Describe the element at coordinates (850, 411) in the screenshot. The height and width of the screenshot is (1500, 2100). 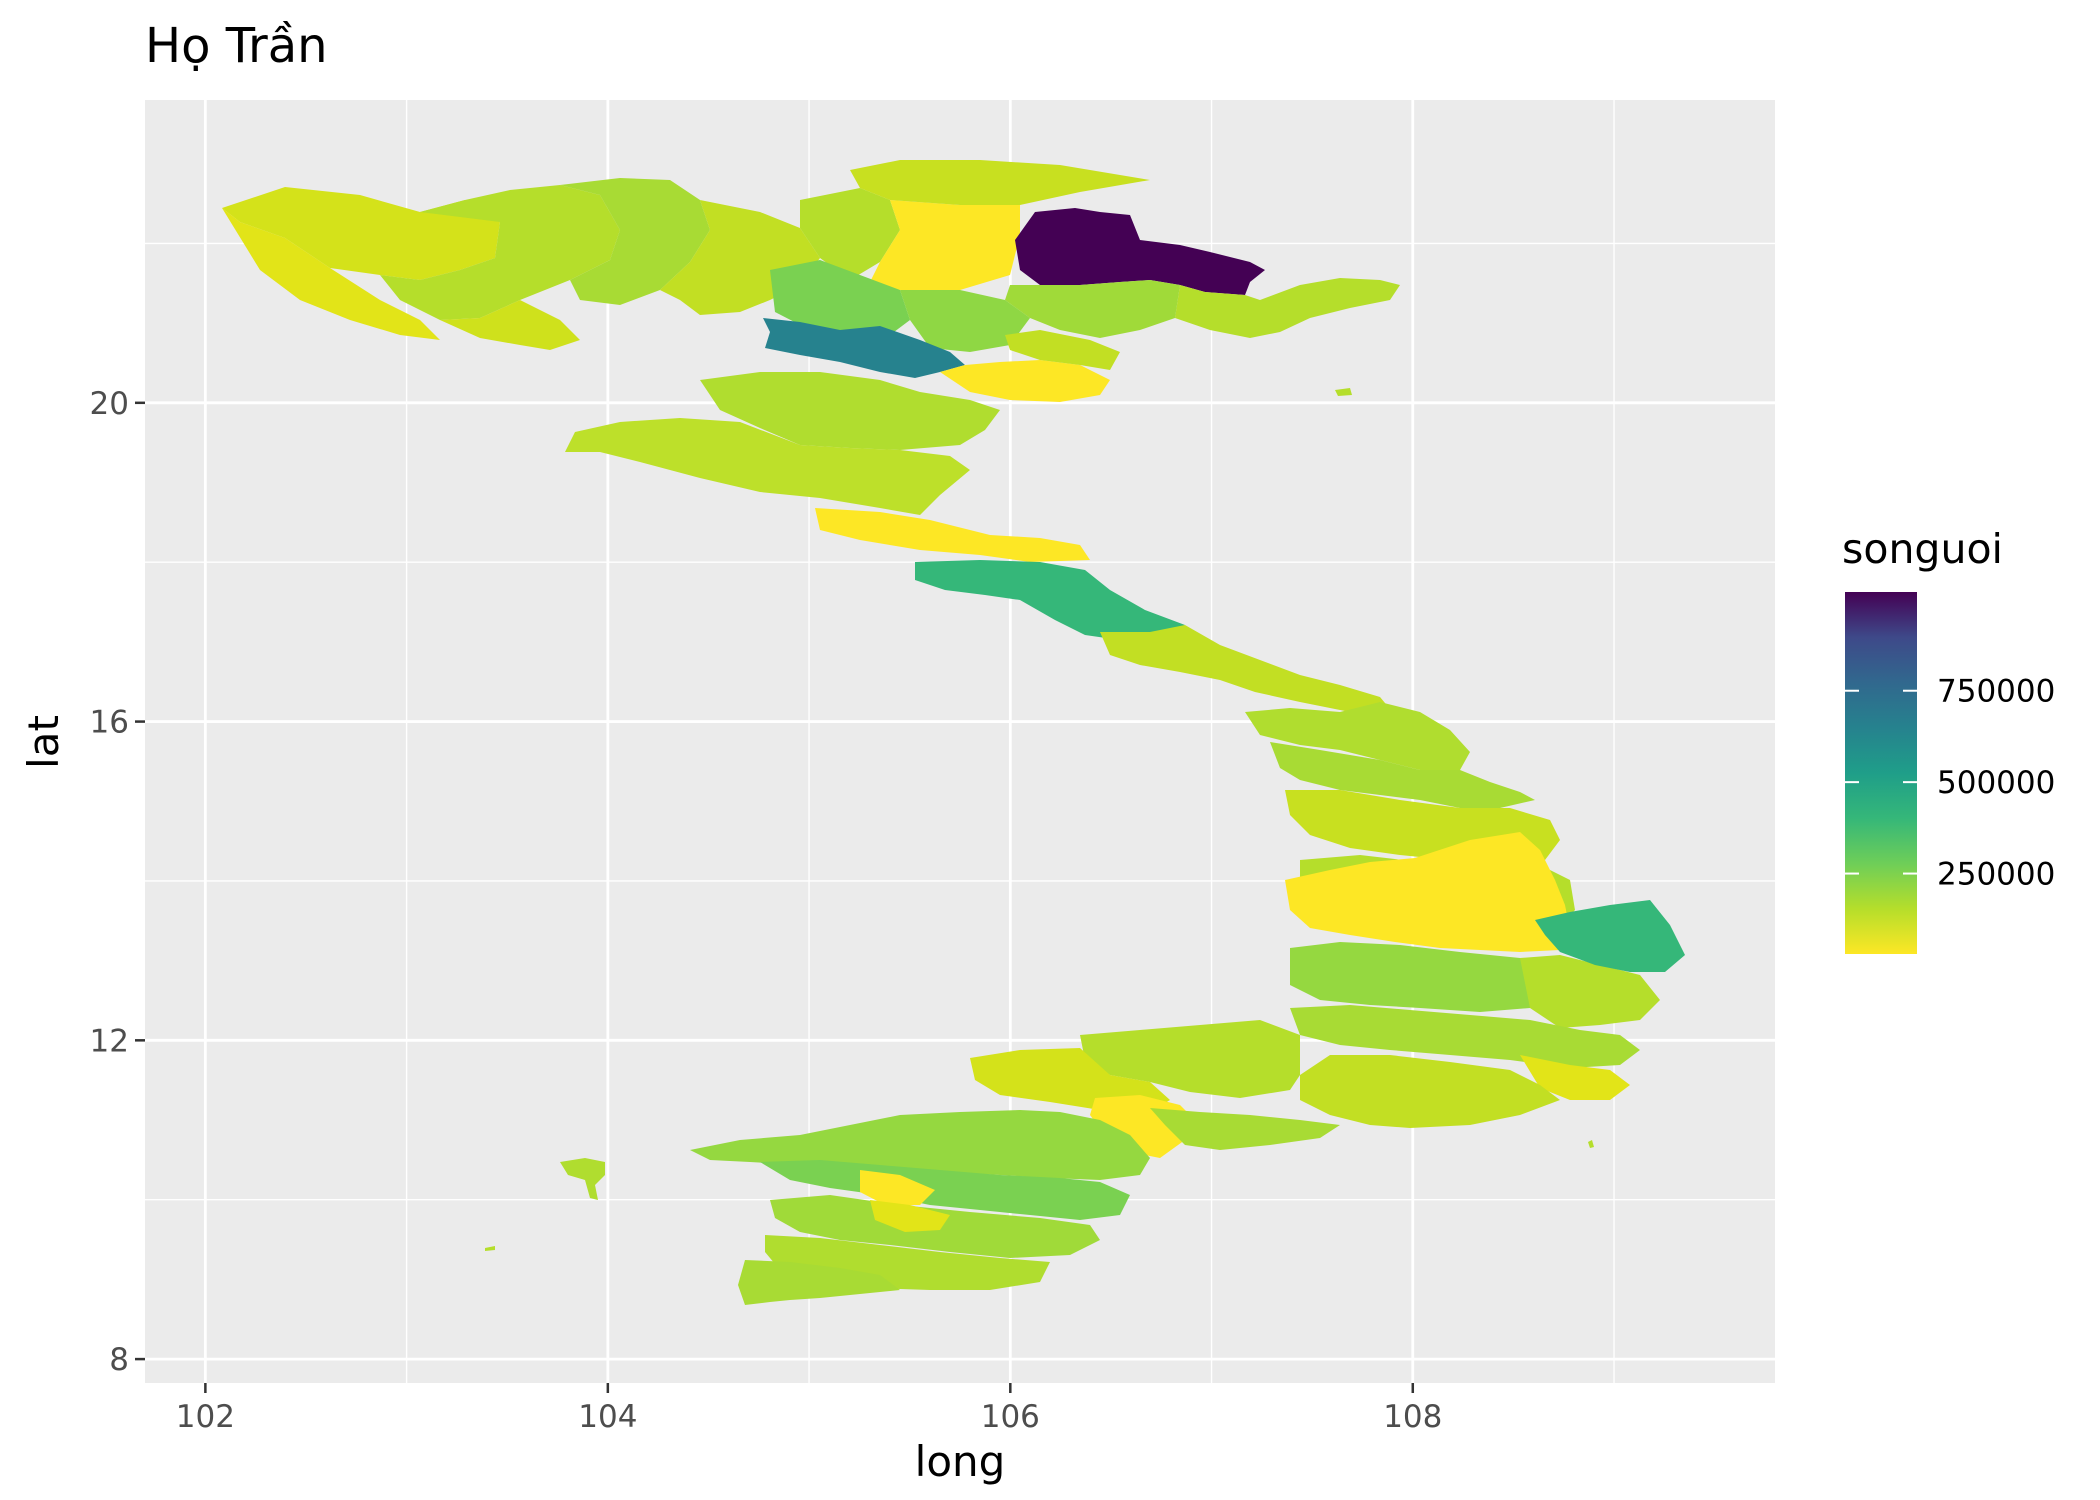
I see `province-thanhhoa` at that location.